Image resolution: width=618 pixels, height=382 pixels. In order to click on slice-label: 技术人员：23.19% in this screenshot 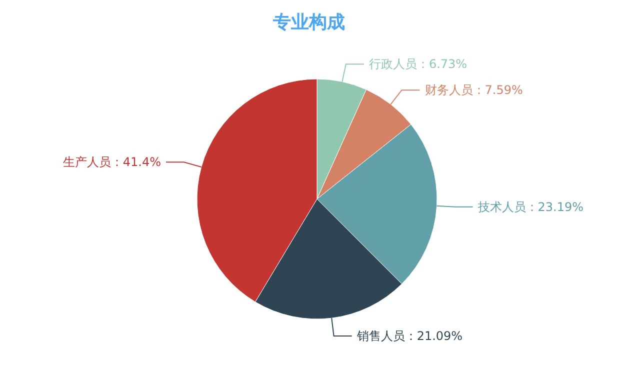, I will do `click(530, 207)`.